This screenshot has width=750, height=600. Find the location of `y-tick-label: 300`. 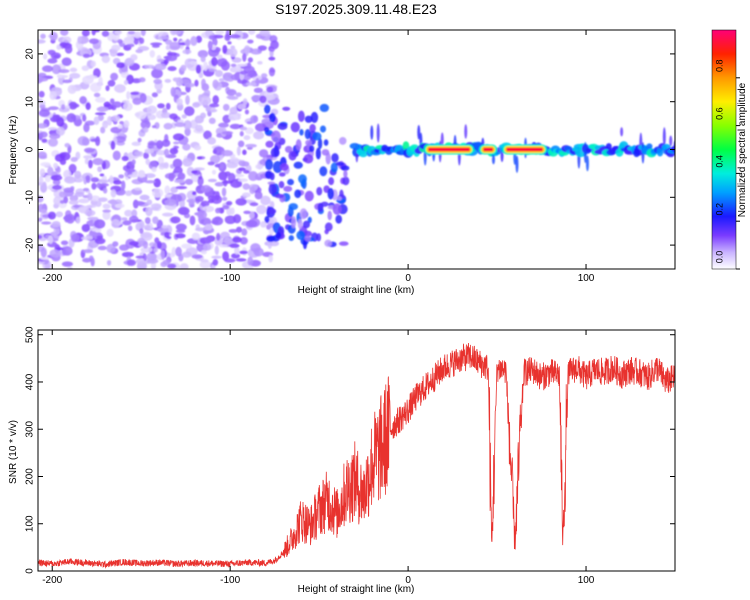

y-tick-label: 300 is located at coordinates (30, 428).